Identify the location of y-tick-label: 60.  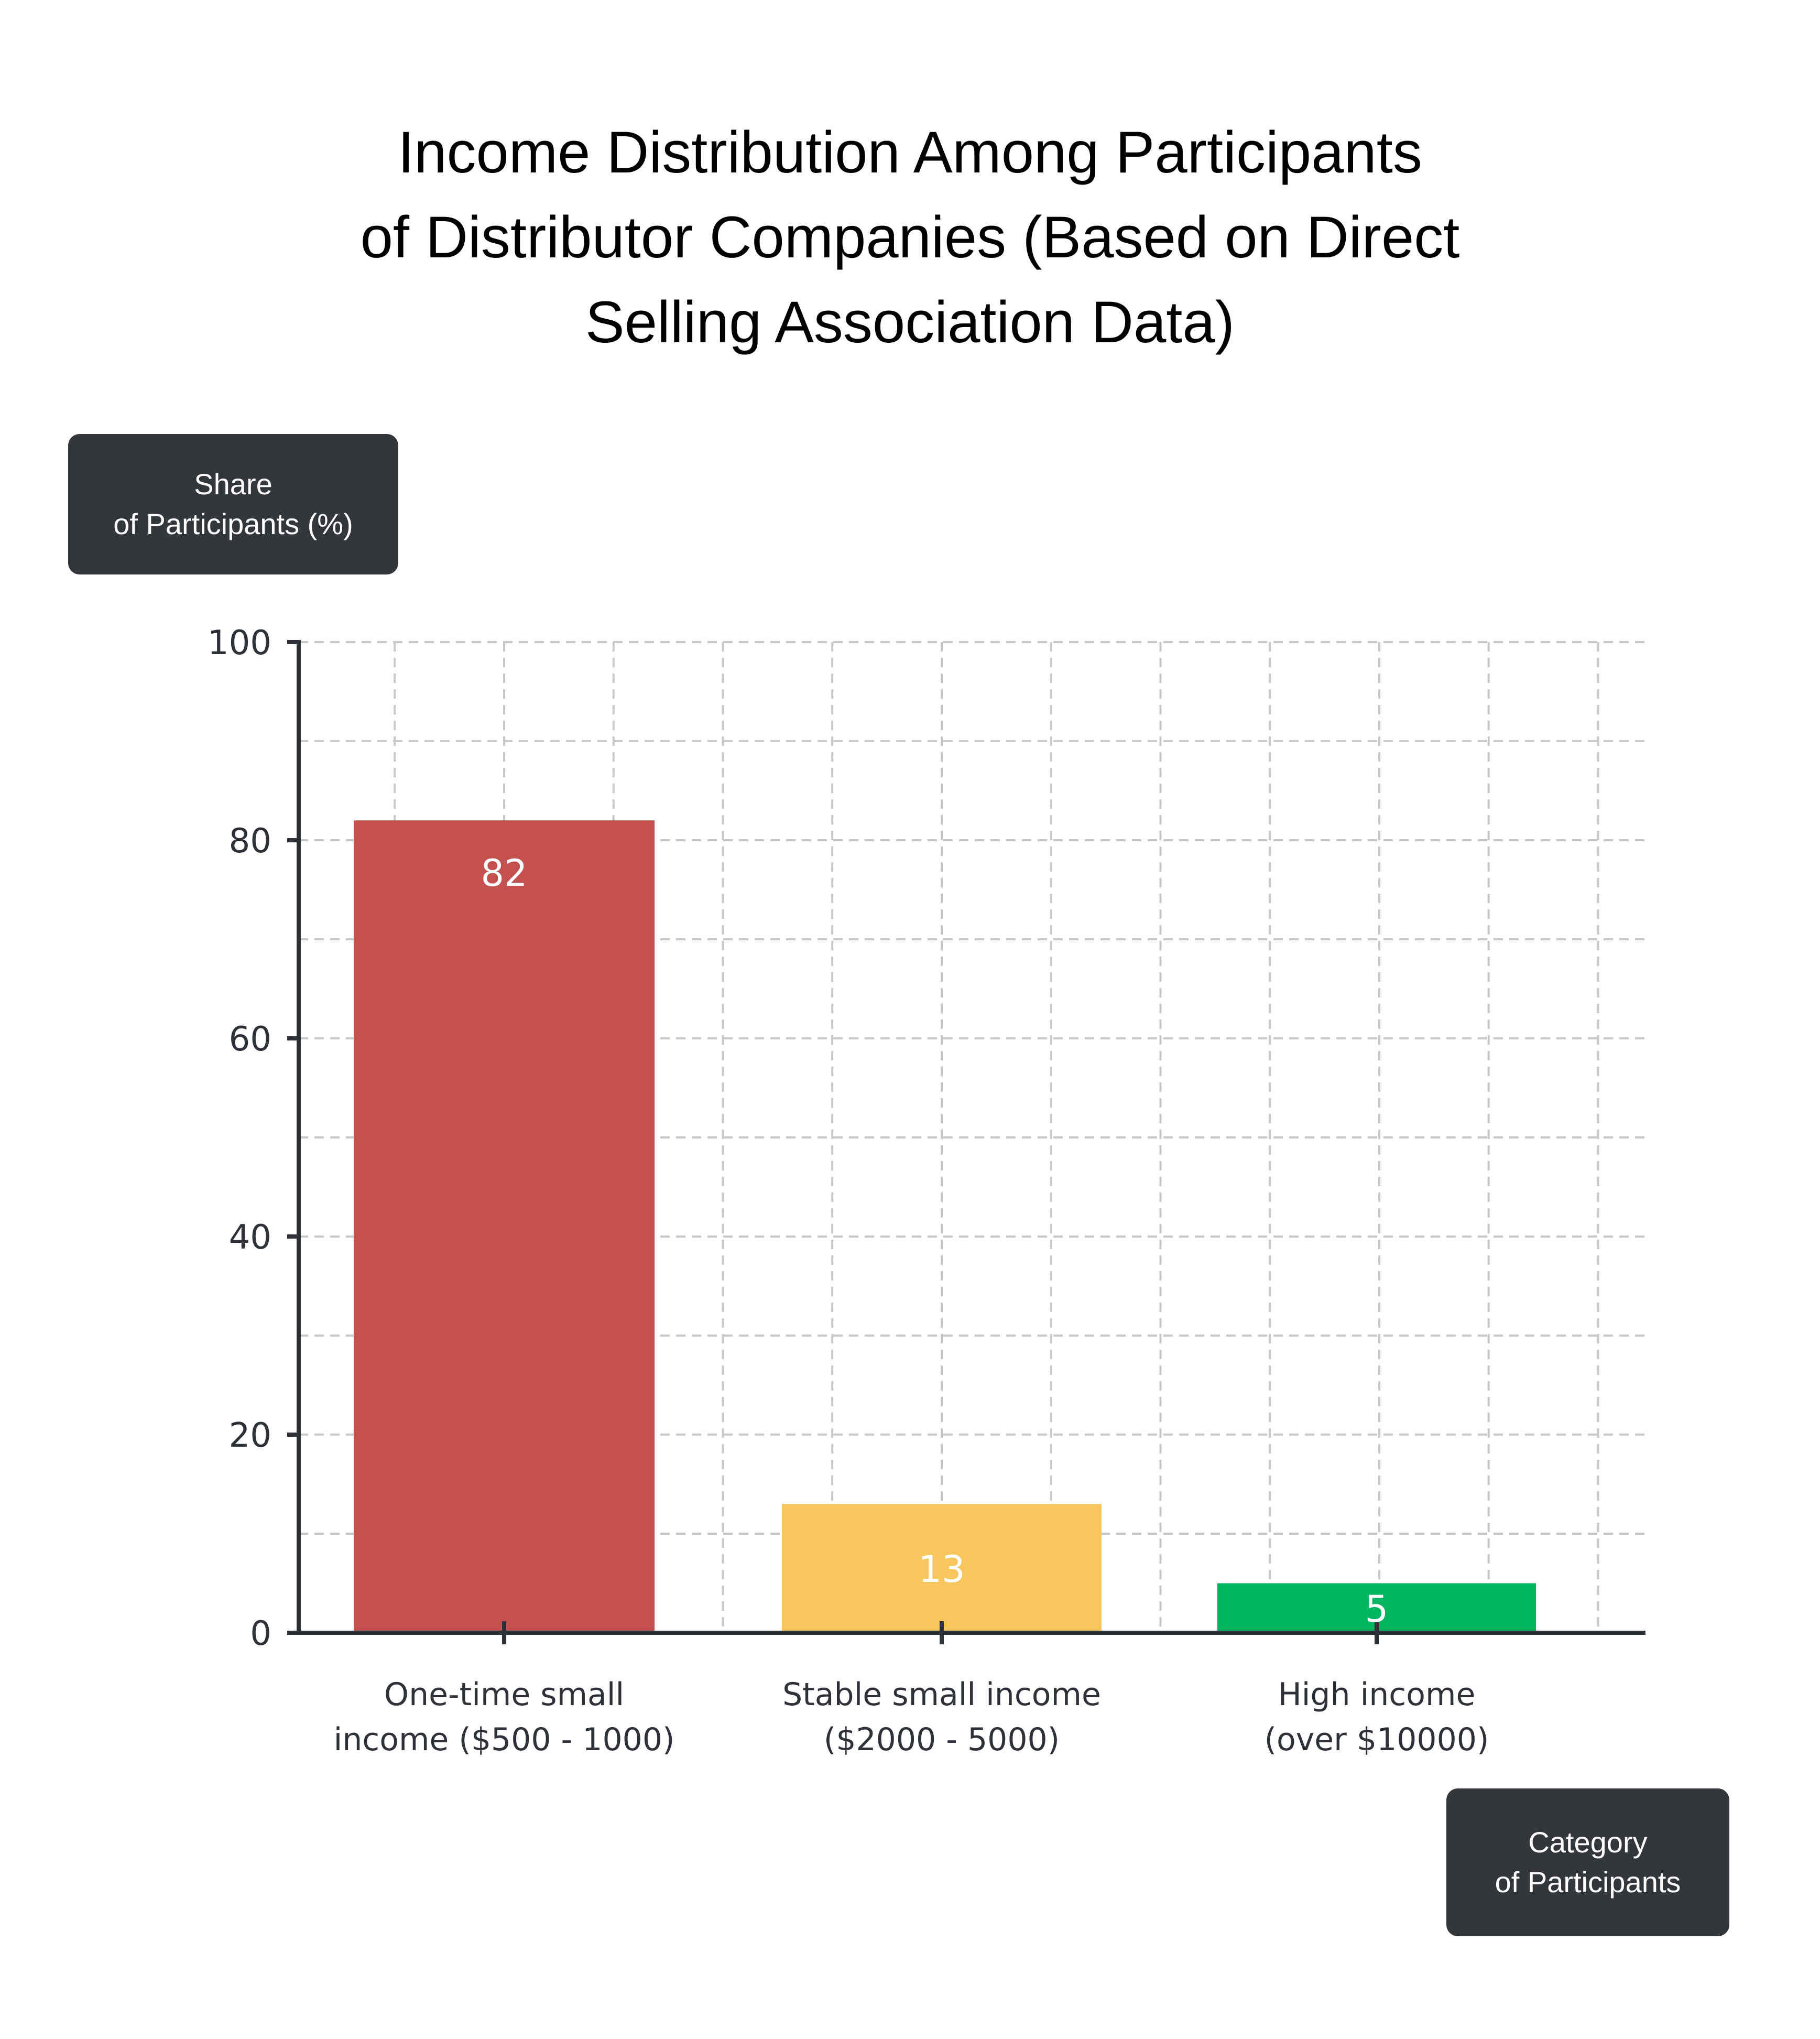
(250, 1039).